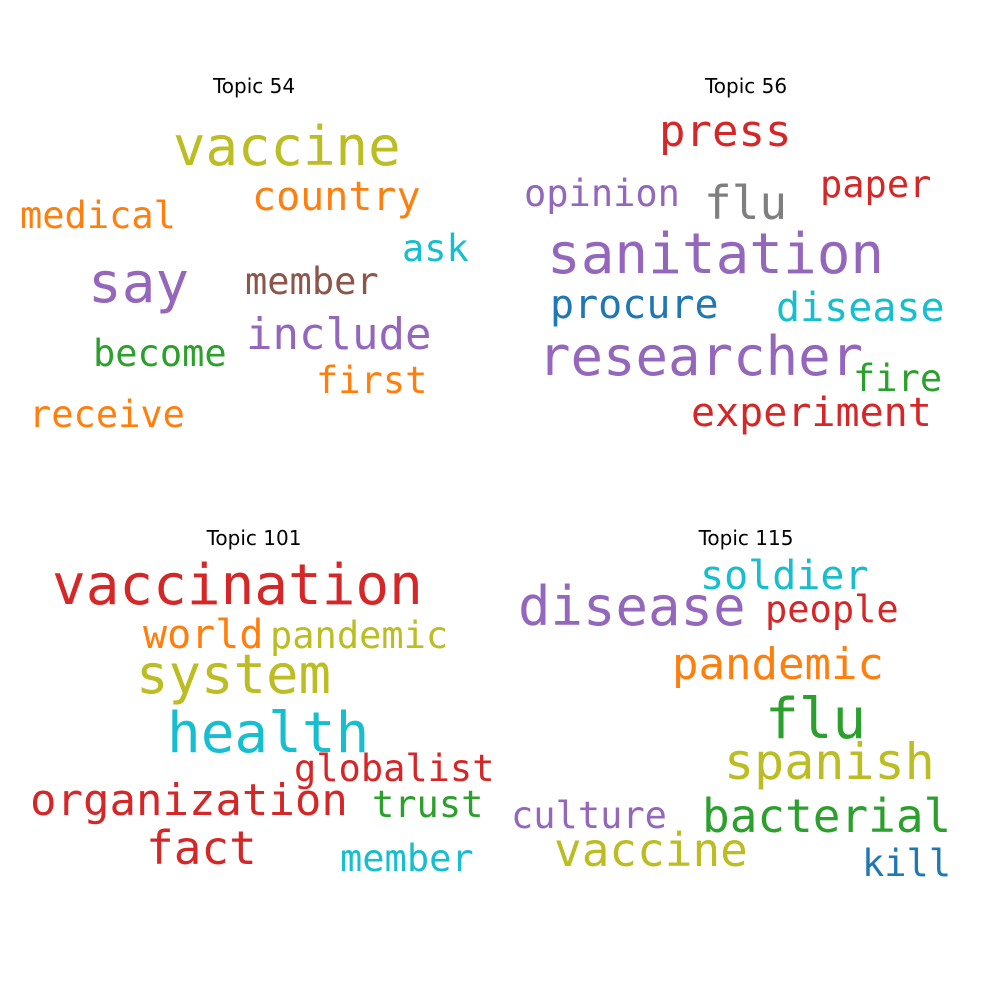 The width and height of the screenshot is (1000, 1000). I want to click on word: culture, so click(589, 815).